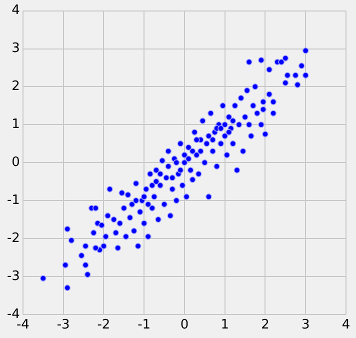  I want to click on y-tick-label: 1, so click(16, 124).